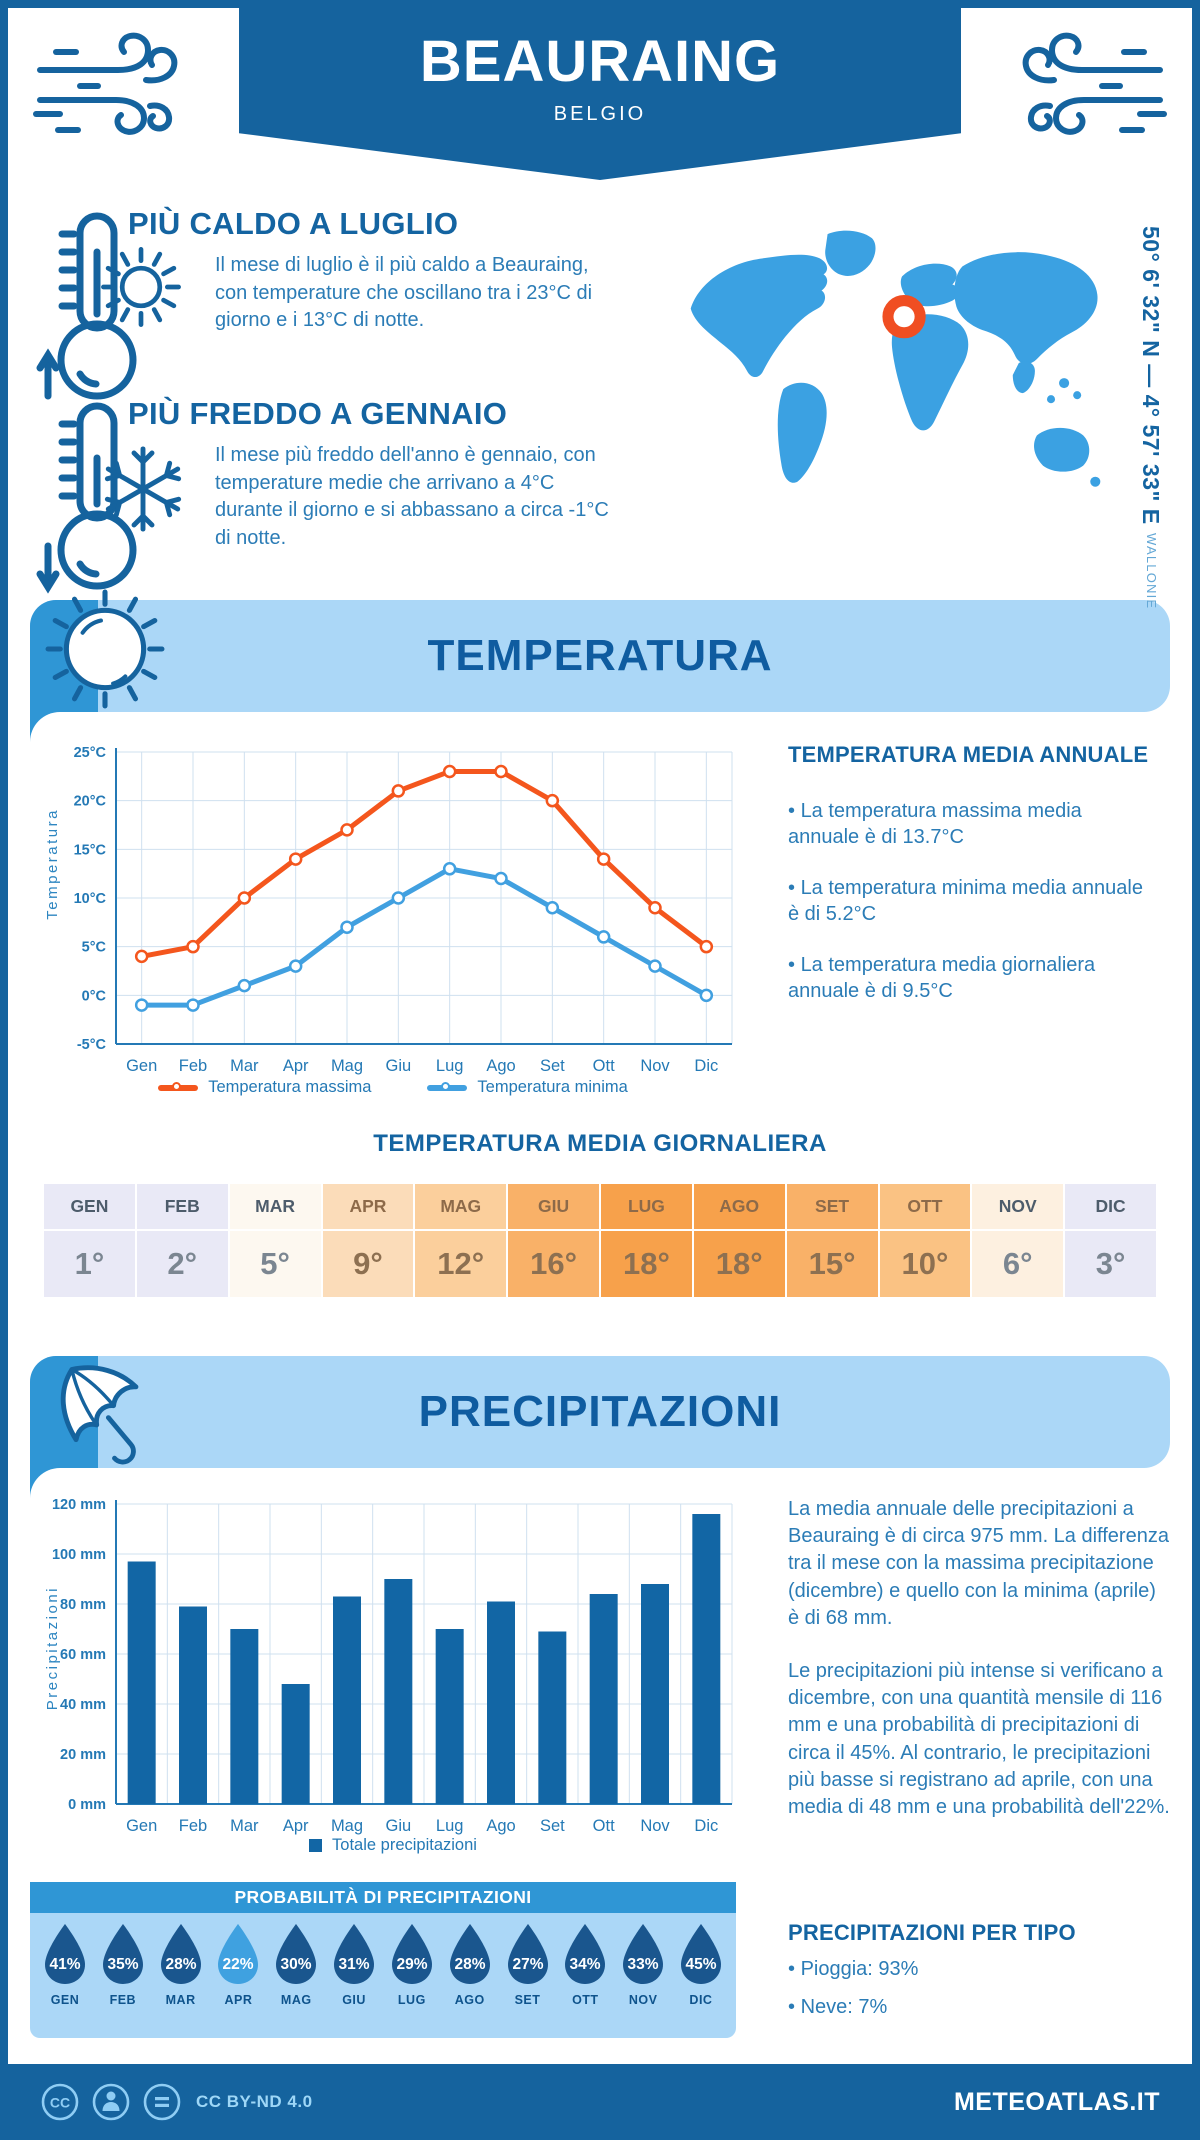 The image size is (1200, 2140). What do you see at coordinates (469, 2000) in the screenshot?
I see `probability-month-label: AGO` at bounding box center [469, 2000].